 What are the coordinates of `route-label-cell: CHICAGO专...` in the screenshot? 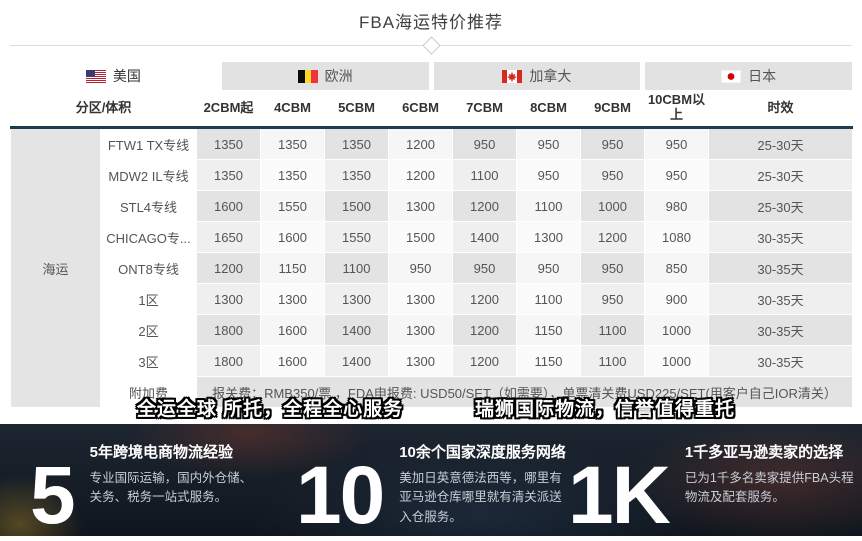 It's located at (148, 237).